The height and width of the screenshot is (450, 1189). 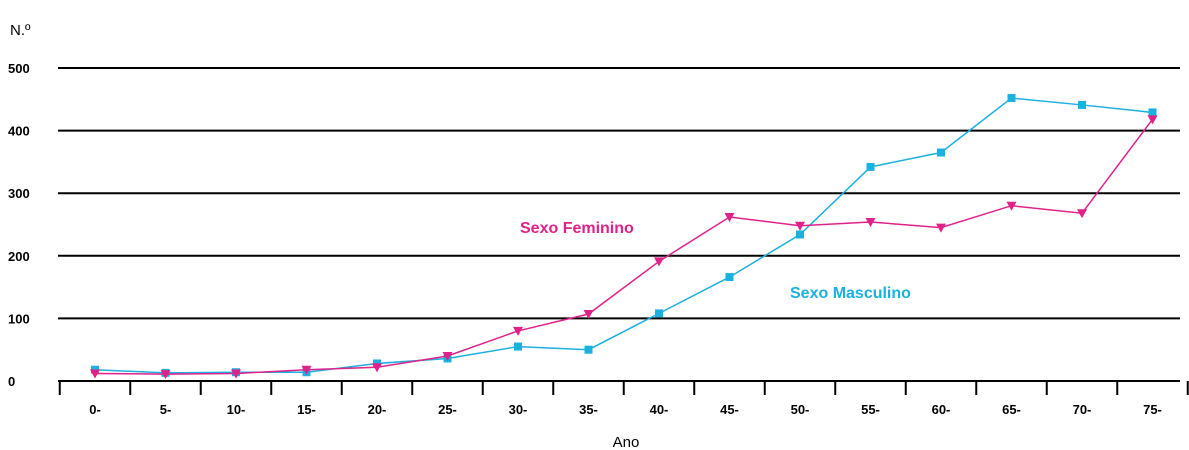 What do you see at coordinates (1152, 409) in the screenshot?
I see `x-tick-label: 75-` at bounding box center [1152, 409].